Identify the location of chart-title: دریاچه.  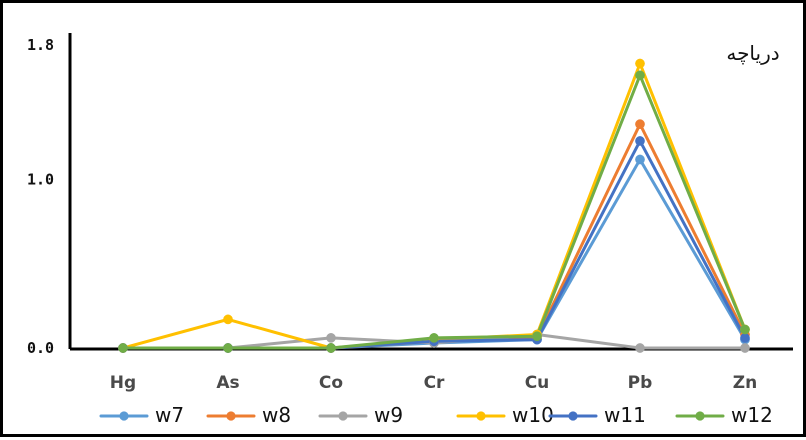
(752, 53).